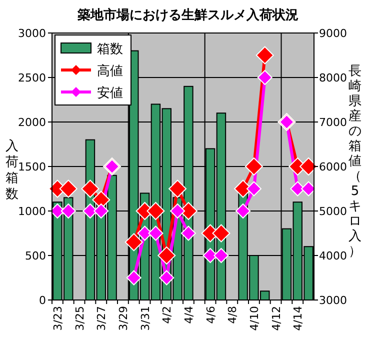 The width and height of the screenshot is (370, 350). I want to click on y2label: 長崎県産の箱値（5キロ入）, so click(355, 161).